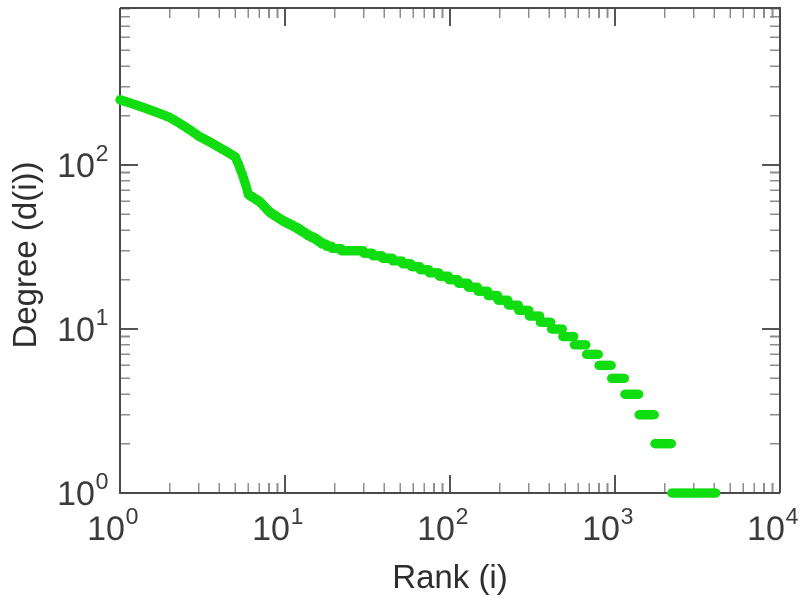 This screenshot has height=600, width=812. I want to click on x-tick-label: 10 2, so click(442, 525).